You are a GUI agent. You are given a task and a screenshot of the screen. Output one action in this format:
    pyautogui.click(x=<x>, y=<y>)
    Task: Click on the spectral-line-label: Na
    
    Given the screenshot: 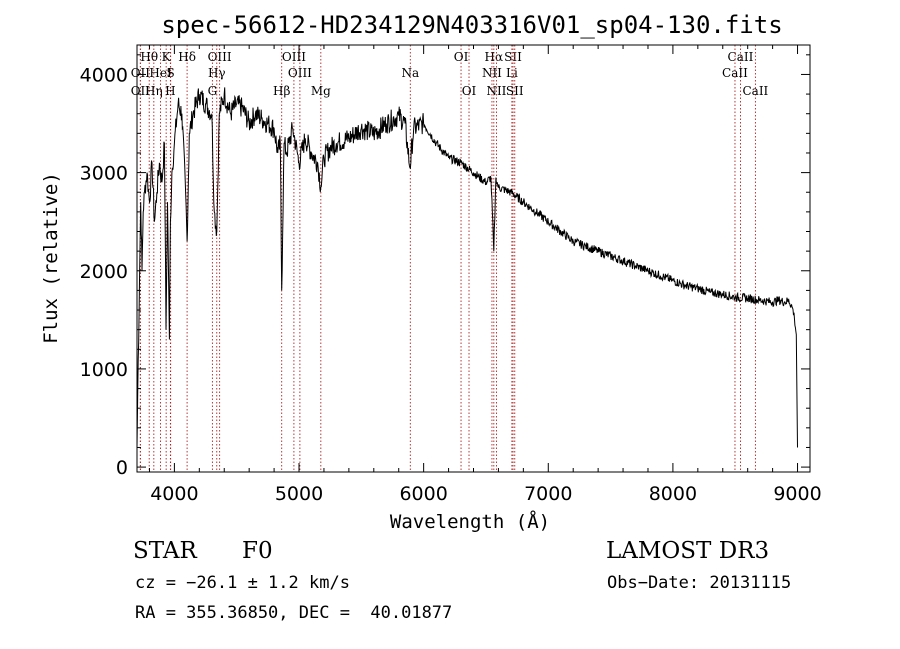 What is the action you would take?
    pyautogui.click(x=410, y=73)
    